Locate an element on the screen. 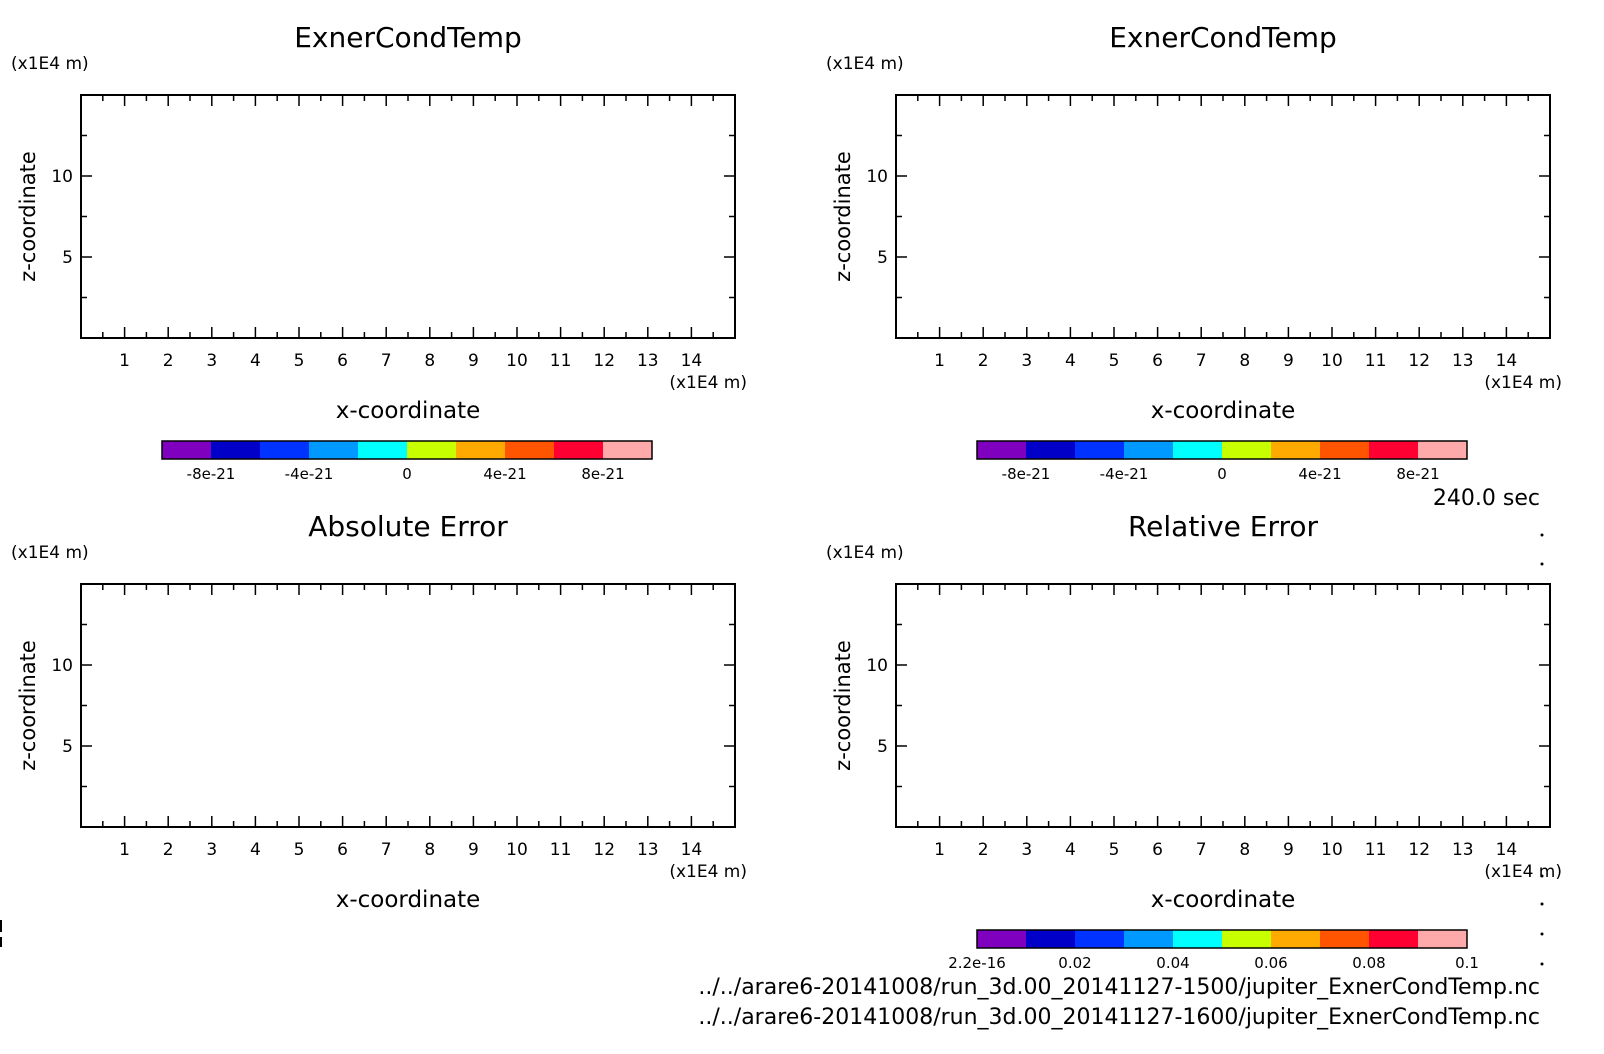 This screenshot has width=1604, height=1054. colorbar-tick-label: -8e-21 is located at coordinates (1026, 474).